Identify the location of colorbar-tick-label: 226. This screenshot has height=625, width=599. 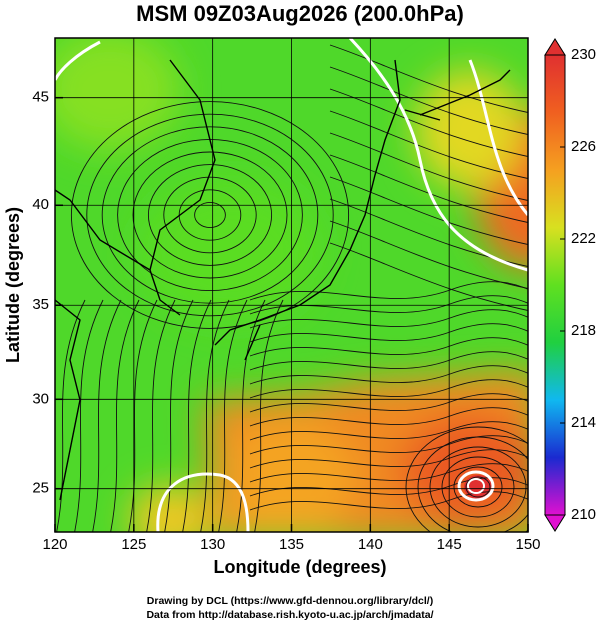
(583, 146).